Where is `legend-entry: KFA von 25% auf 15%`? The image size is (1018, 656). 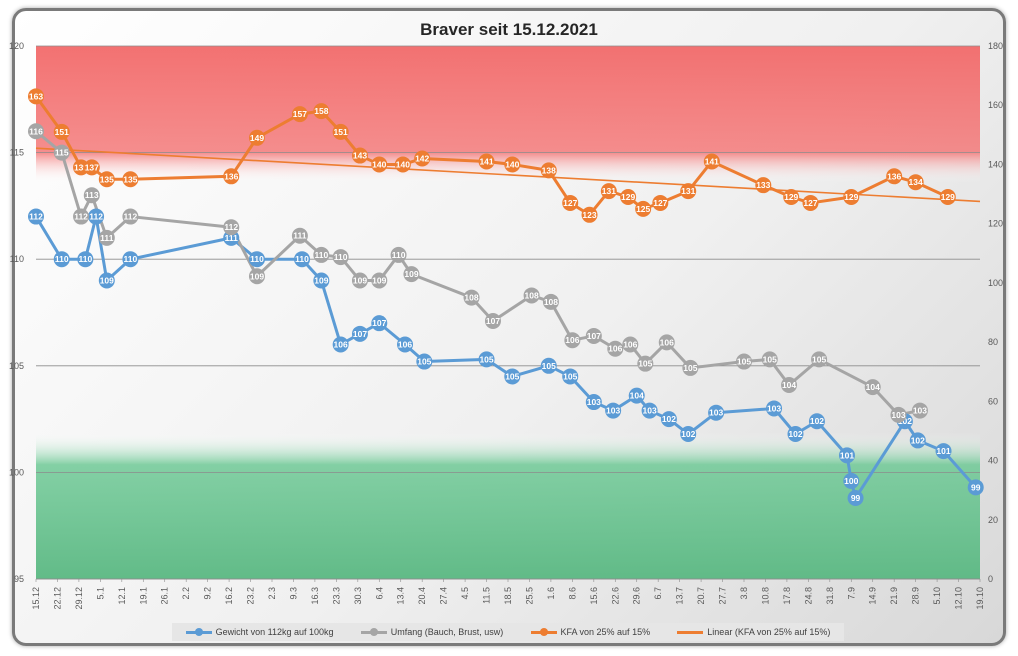
legend-entry: KFA von 25% auf 15% is located at coordinates (590, 632).